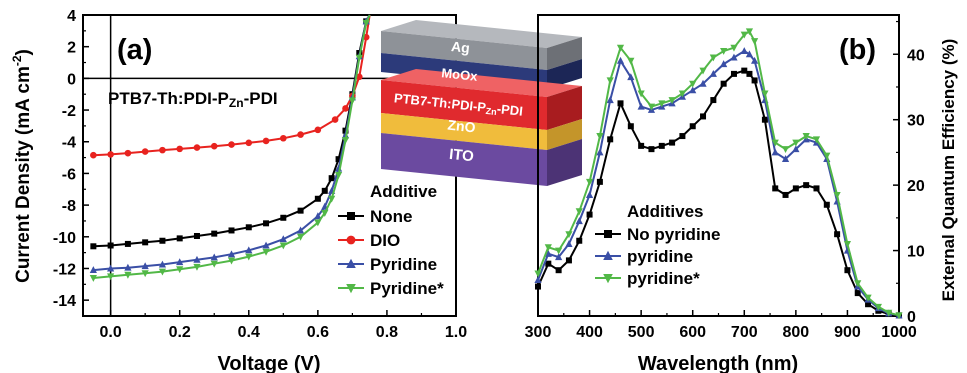  Describe the element at coordinates (111, 332) in the screenshot. I see `panel-a-x-tick-label: 0.0` at that location.